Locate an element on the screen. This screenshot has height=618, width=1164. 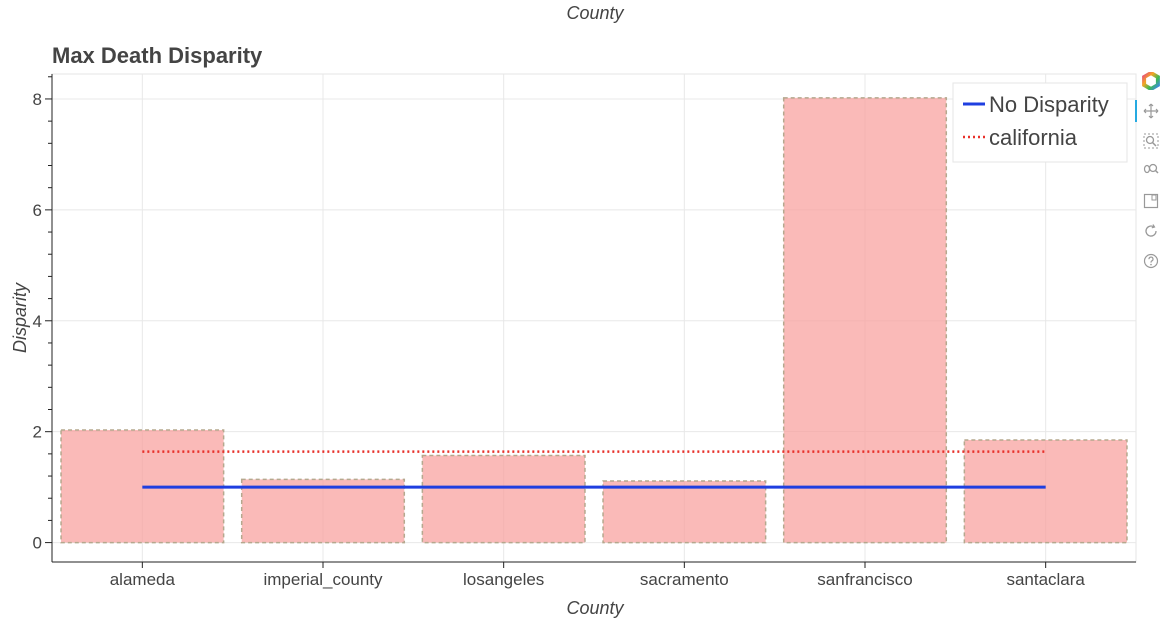
y-tick-label: 6 is located at coordinates (37, 210).